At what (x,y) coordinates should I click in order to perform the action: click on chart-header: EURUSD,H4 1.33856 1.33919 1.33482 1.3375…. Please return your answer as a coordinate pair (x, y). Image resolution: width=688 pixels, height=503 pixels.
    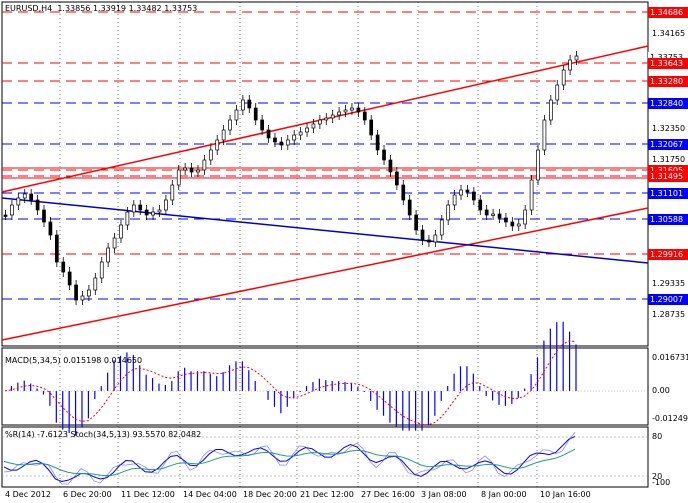
    Looking at the image, I should click on (101, 8).